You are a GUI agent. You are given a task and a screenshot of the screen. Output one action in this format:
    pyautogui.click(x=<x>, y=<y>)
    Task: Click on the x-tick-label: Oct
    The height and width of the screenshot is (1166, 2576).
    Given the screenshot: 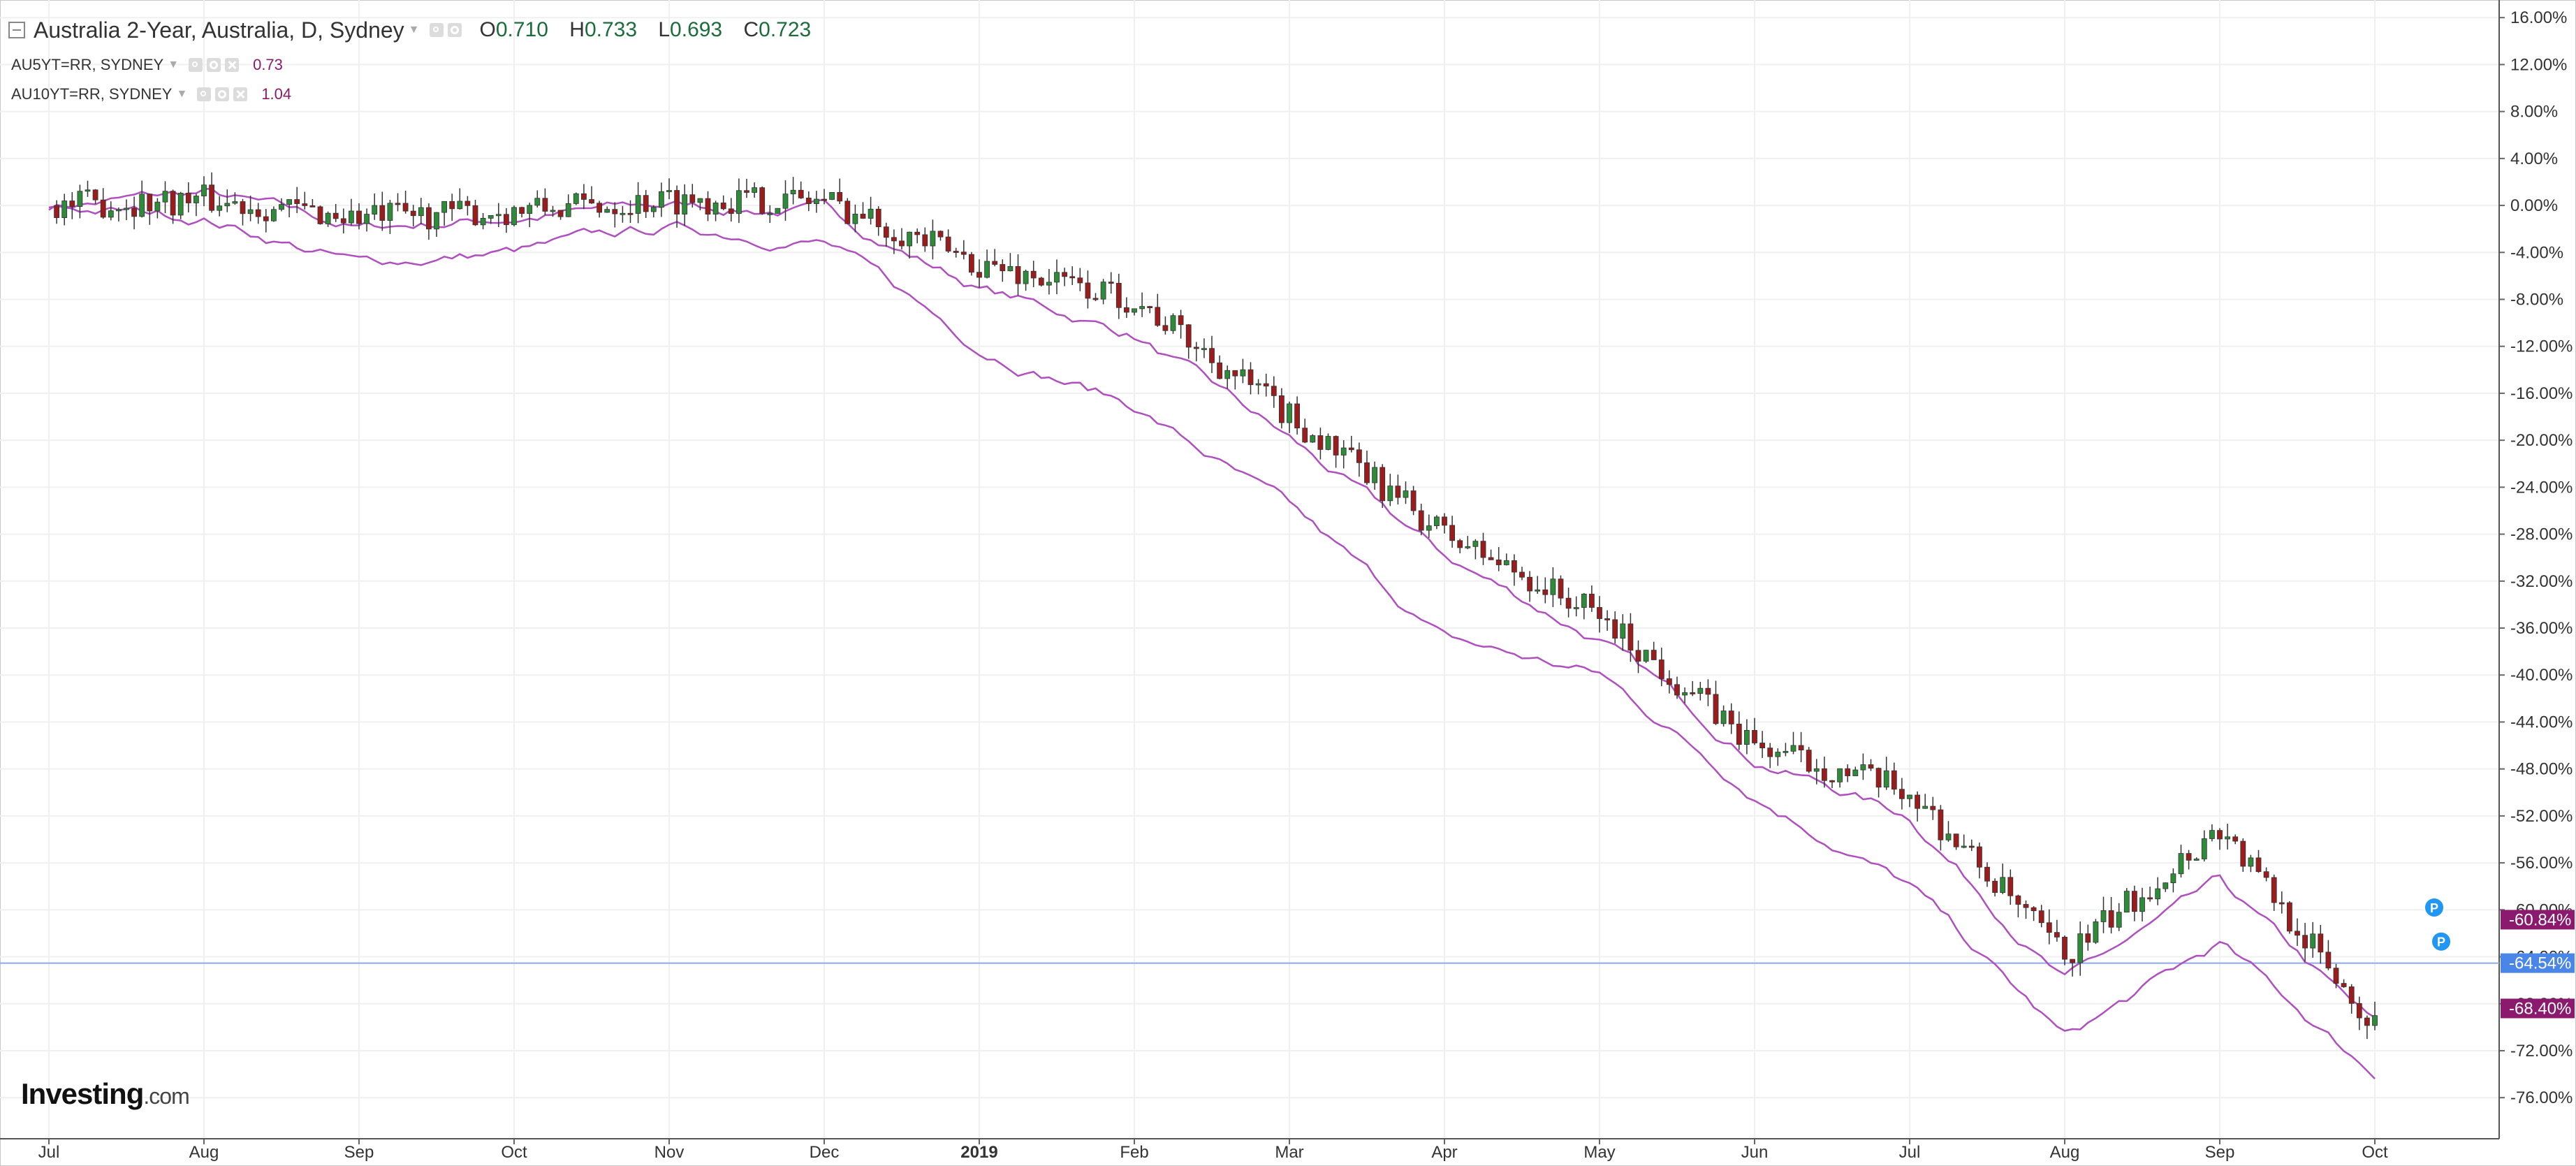 What is the action you would take?
    pyautogui.click(x=2375, y=1152)
    